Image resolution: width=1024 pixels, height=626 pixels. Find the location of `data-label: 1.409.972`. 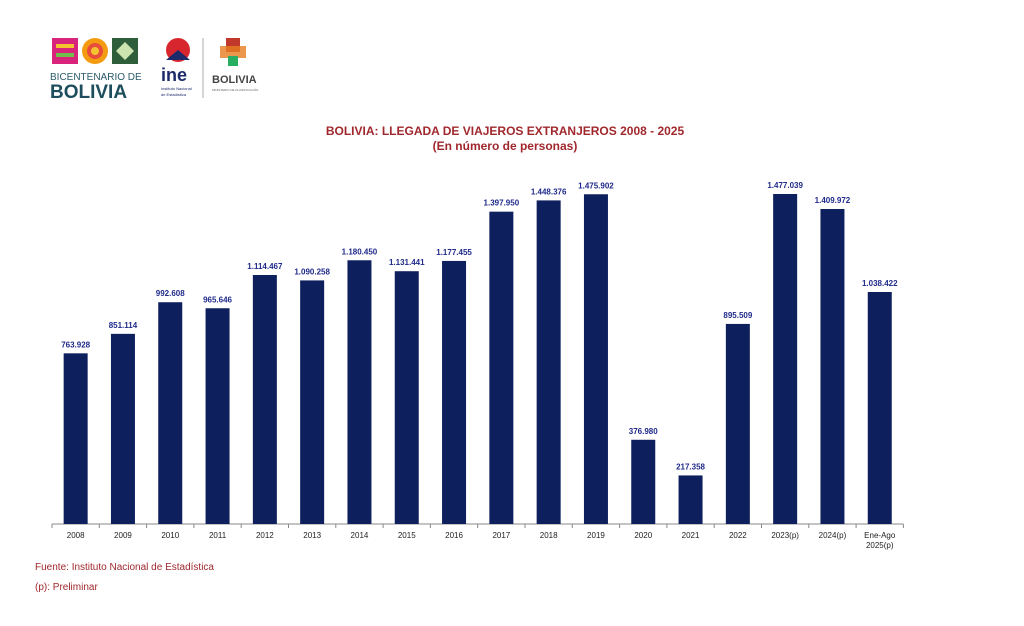

data-label: 1.409.972 is located at coordinates (833, 200).